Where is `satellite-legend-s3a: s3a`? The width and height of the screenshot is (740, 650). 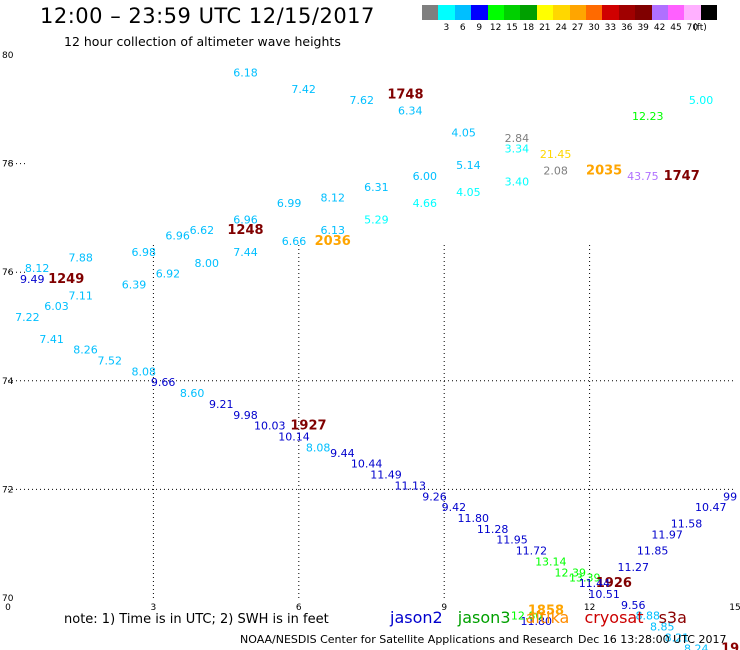
satellite-legend-s3a: s3a is located at coordinates (672, 617).